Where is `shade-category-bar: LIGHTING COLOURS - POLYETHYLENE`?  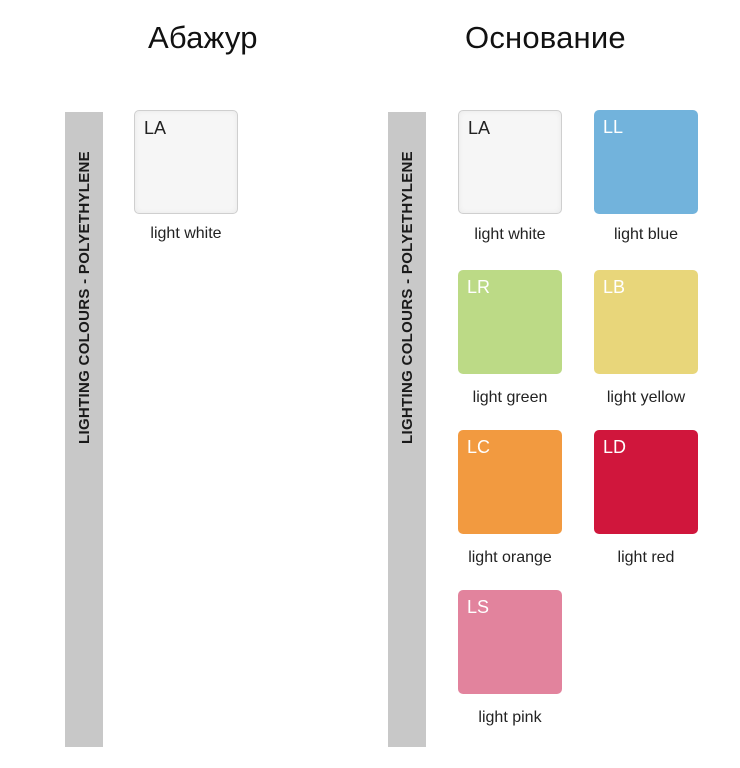 shade-category-bar: LIGHTING COLOURS - POLYETHYLENE is located at coordinates (84, 429).